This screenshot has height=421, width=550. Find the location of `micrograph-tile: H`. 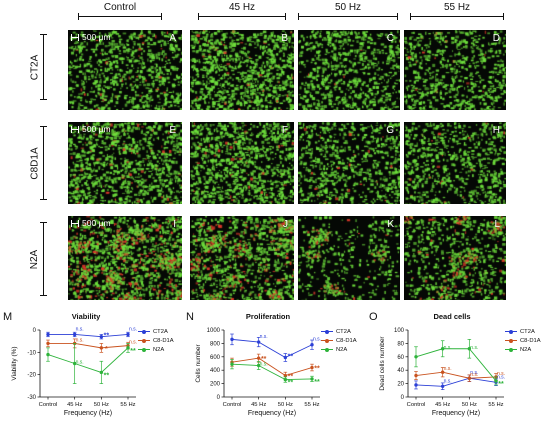

micrograph-tile: H is located at coordinates (455, 163).